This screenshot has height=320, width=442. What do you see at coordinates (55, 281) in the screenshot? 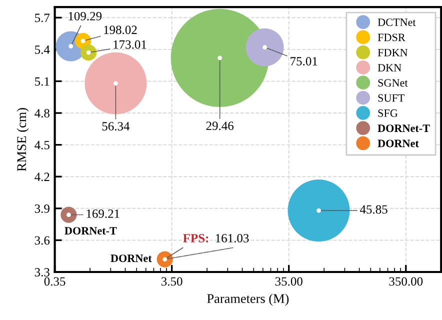
I see `x-tick-label: 0.35` at bounding box center [55, 281].